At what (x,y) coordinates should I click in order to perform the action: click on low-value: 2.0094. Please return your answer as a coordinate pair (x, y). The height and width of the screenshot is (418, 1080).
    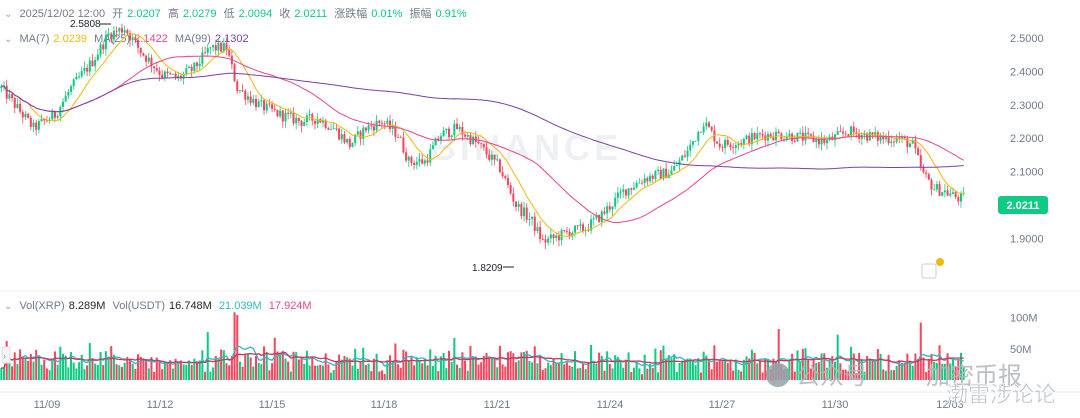
    Looking at the image, I should click on (255, 14).